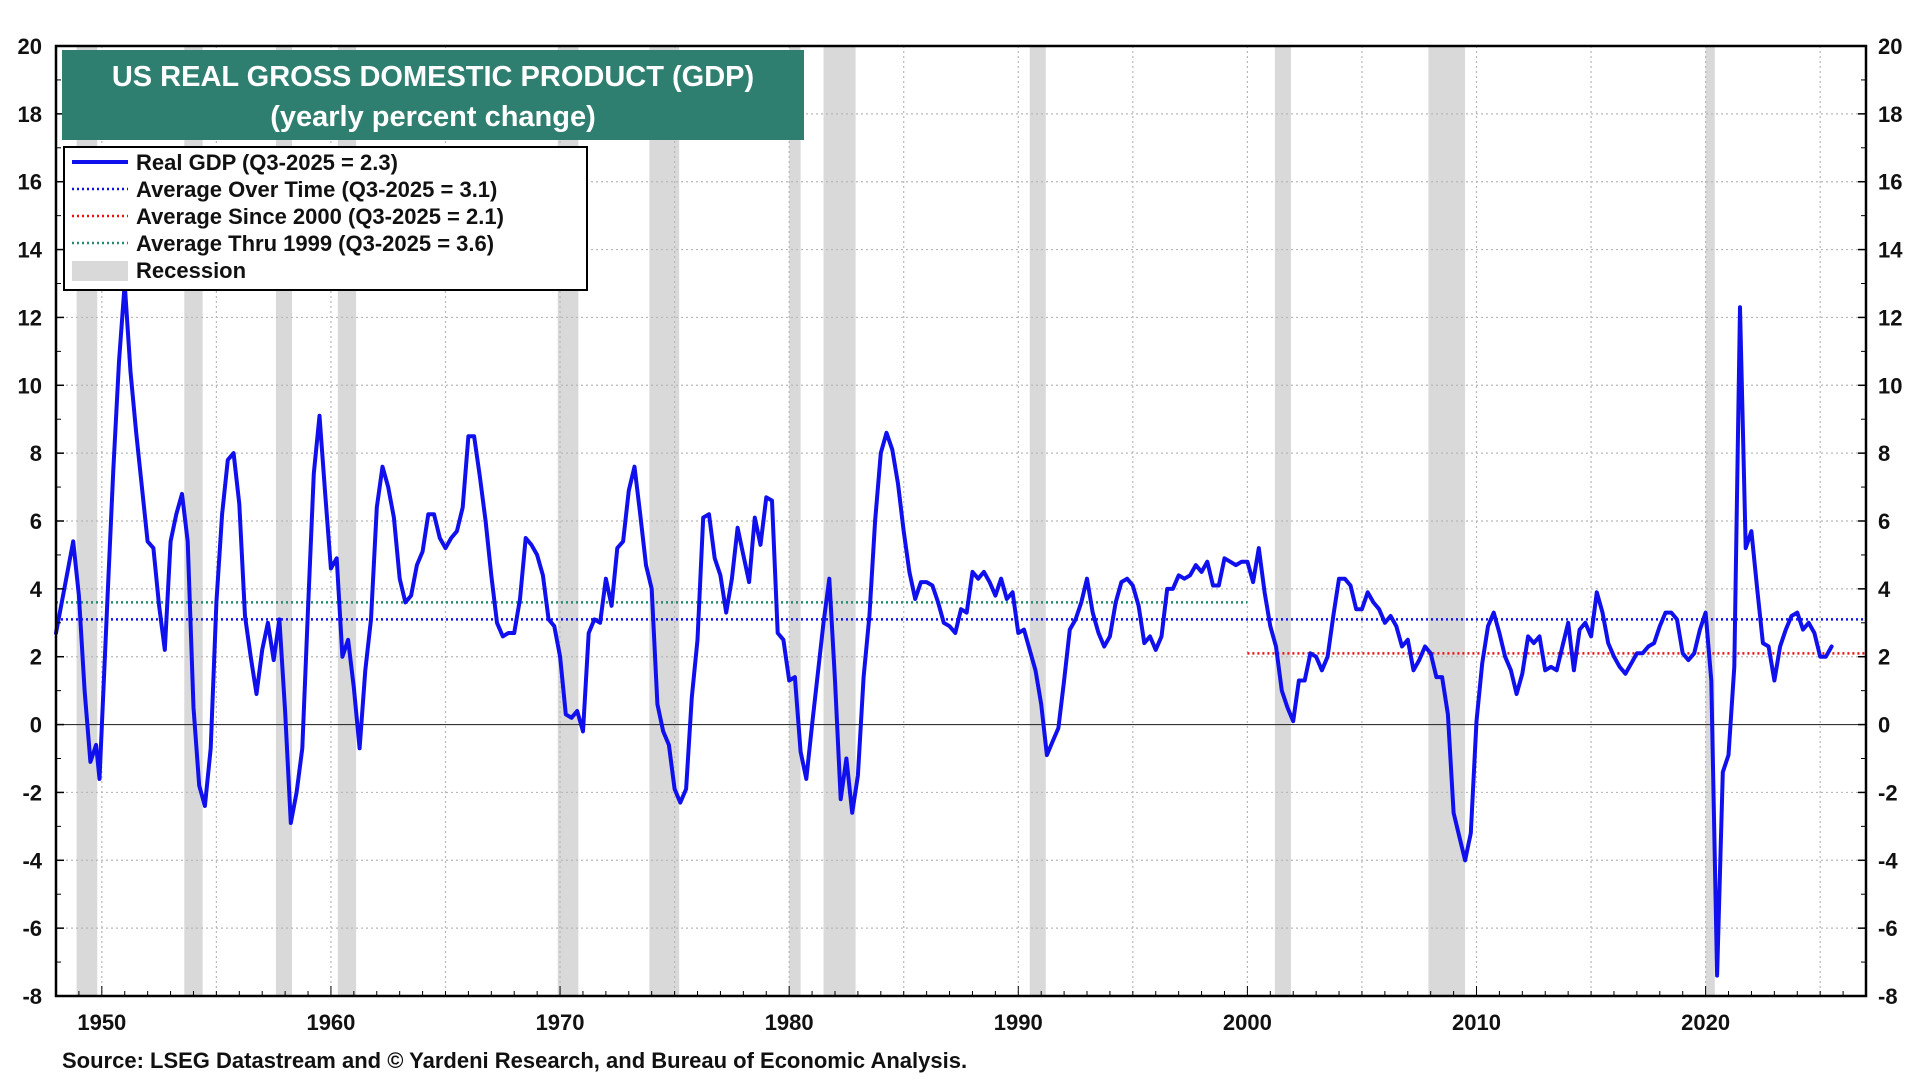 The height and width of the screenshot is (1080, 1920). What do you see at coordinates (1890, 250) in the screenshot?
I see `y-tick-label-right: 14` at bounding box center [1890, 250].